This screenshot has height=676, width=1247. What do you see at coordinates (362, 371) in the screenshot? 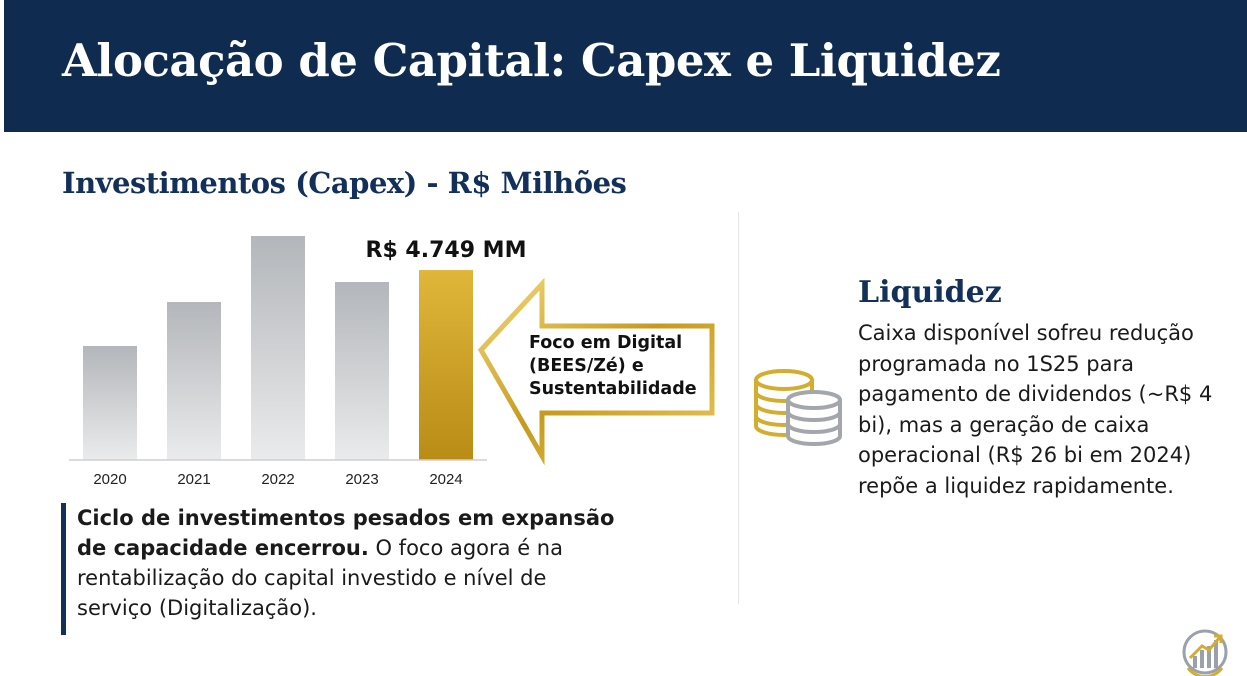
I see `bar-2023` at bounding box center [362, 371].